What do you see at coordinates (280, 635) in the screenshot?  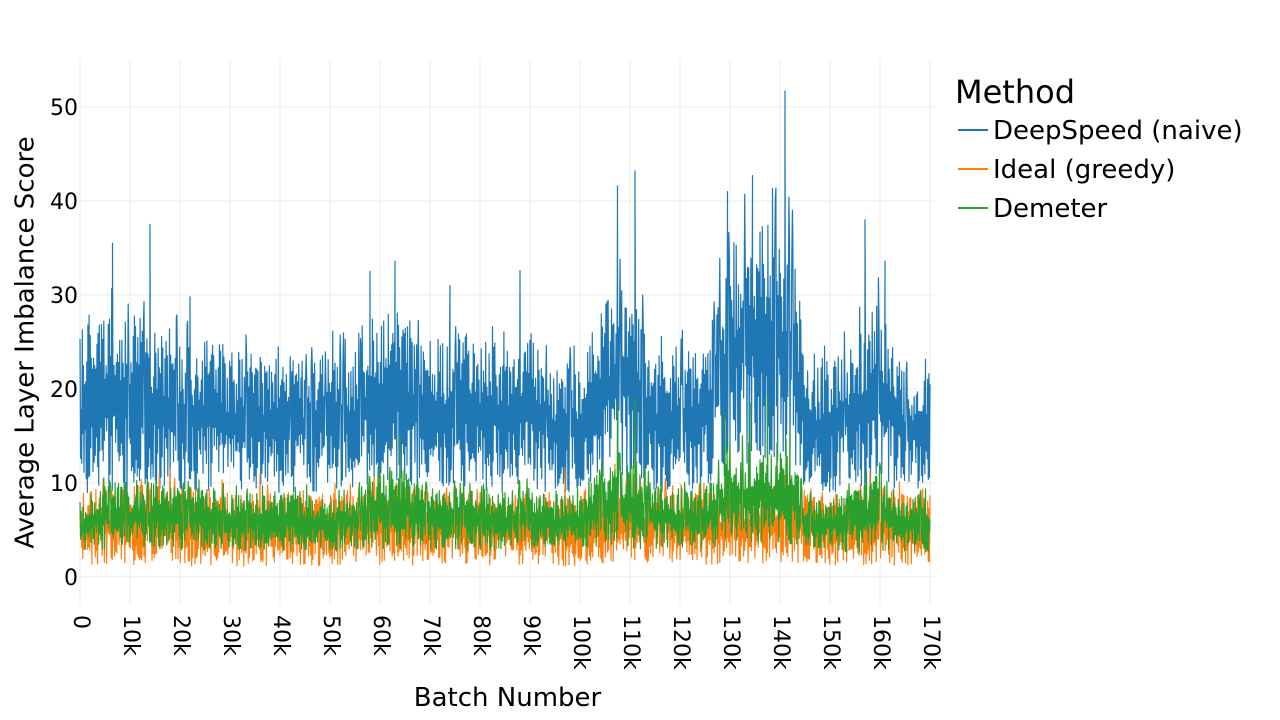 I see `x-tick-label: 40k` at bounding box center [280, 635].